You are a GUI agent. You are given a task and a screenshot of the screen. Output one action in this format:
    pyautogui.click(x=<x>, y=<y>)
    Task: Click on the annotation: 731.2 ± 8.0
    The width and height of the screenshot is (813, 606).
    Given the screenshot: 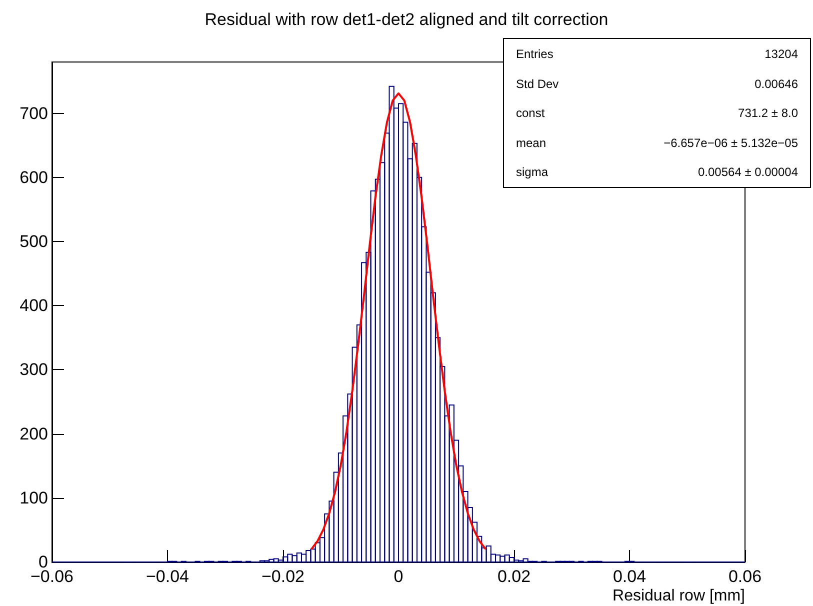 What is the action you would take?
    pyautogui.click(x=768, y=113)
    